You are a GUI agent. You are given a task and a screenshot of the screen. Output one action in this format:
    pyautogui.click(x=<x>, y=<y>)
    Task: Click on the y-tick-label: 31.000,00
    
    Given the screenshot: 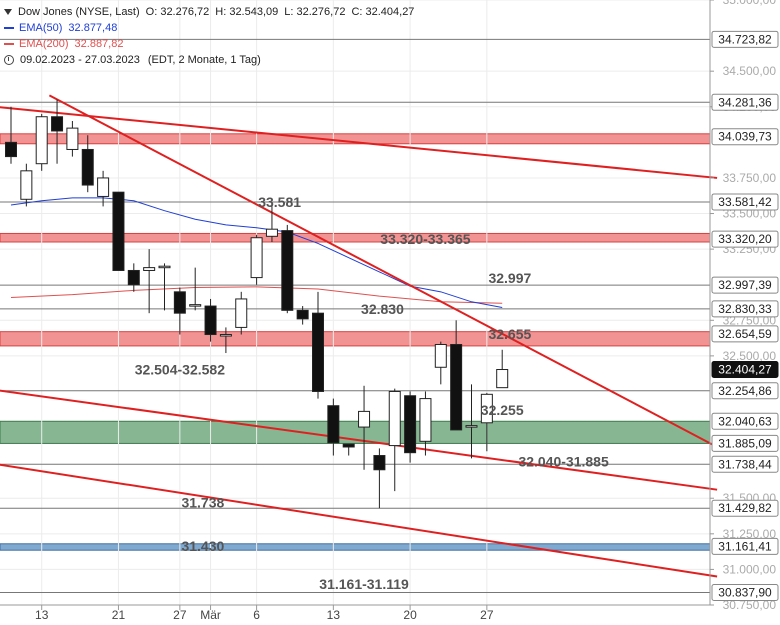 What is the action you would take?
    pyautogui.click(x=750, y=569)
    